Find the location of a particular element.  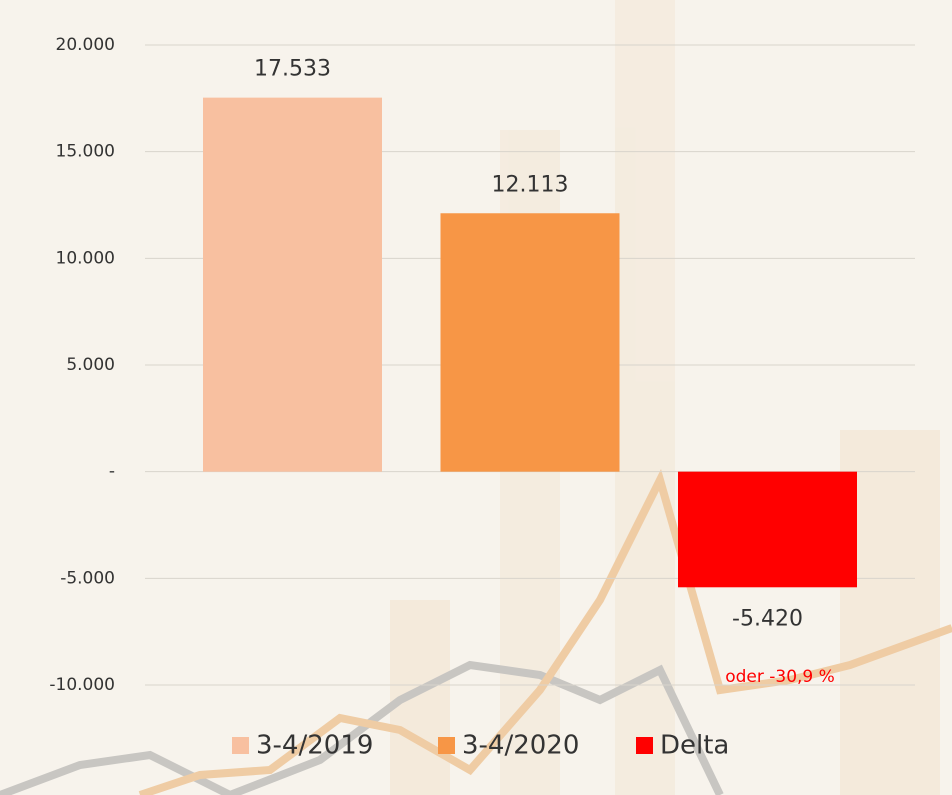

decor-bar is located at coordinates (645, 397).